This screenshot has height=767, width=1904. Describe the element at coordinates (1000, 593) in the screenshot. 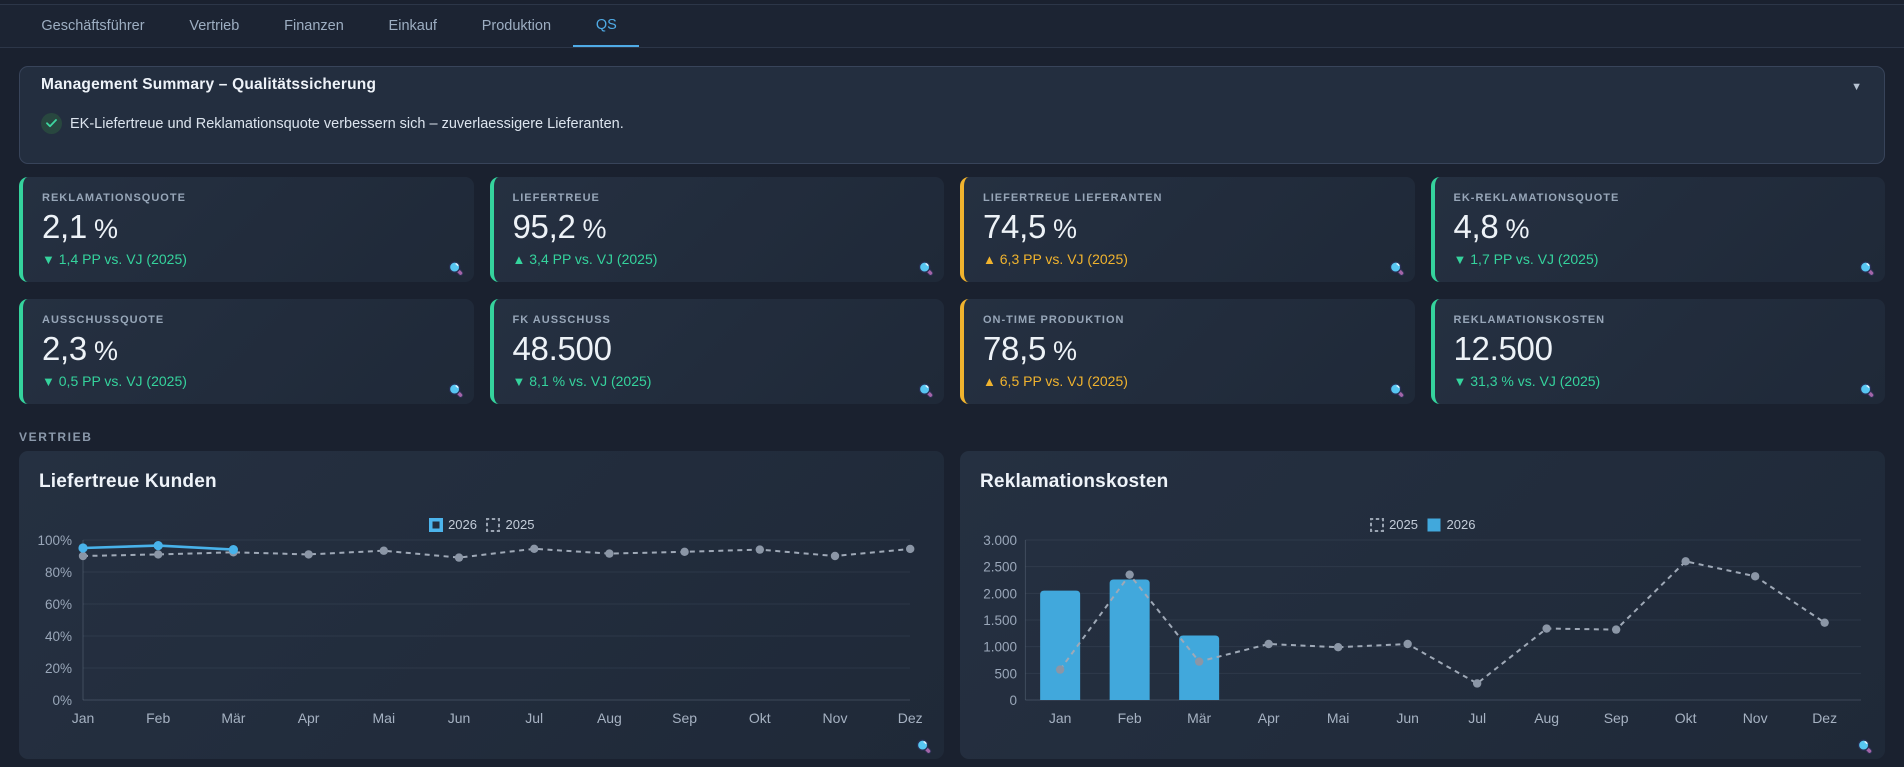

I see `svg-text: 2.000` at that location.